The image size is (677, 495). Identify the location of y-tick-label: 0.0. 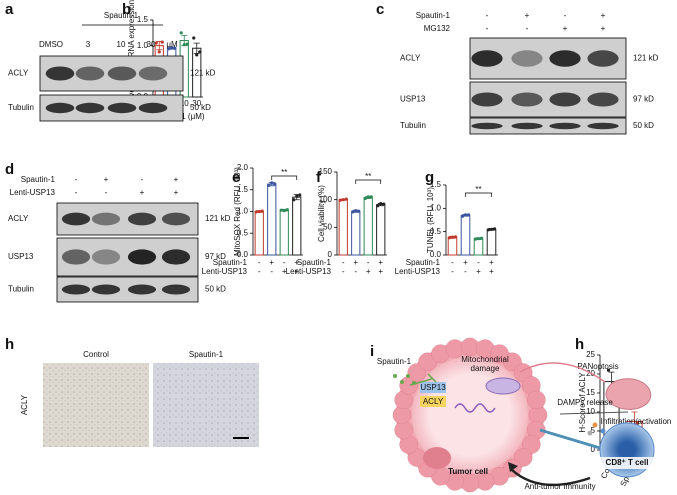
(436, 254).